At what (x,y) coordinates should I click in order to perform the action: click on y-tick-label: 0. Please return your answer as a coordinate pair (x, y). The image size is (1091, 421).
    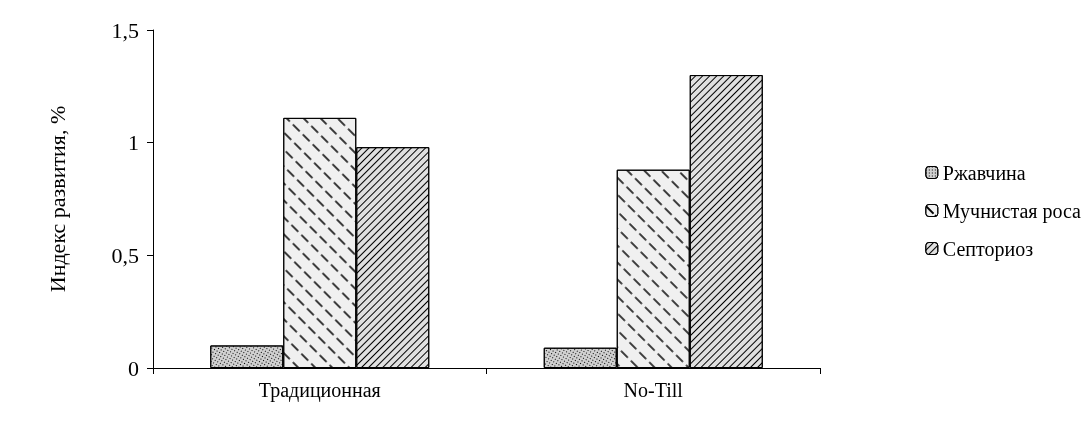
    Looking at the image, I should click on (133, 368).